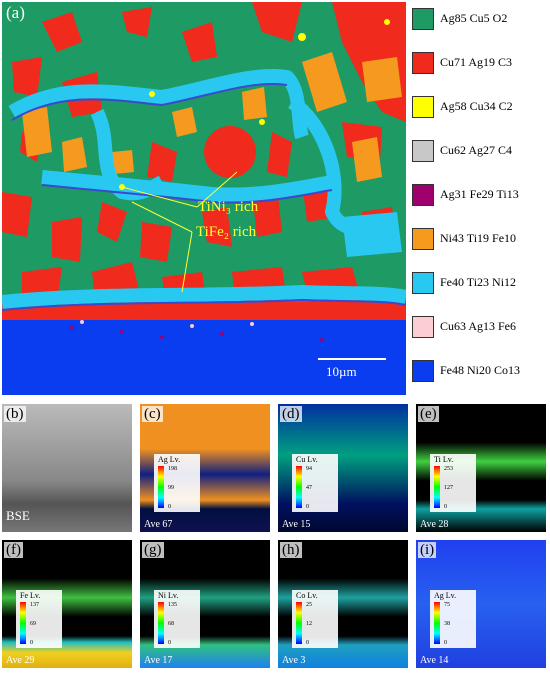 This screenshot has height=673, width=550. Describe the element at coordinates (453, 483) in the screenshot. I see `colorbar: Ti Lv. 253 127 0` at that location.